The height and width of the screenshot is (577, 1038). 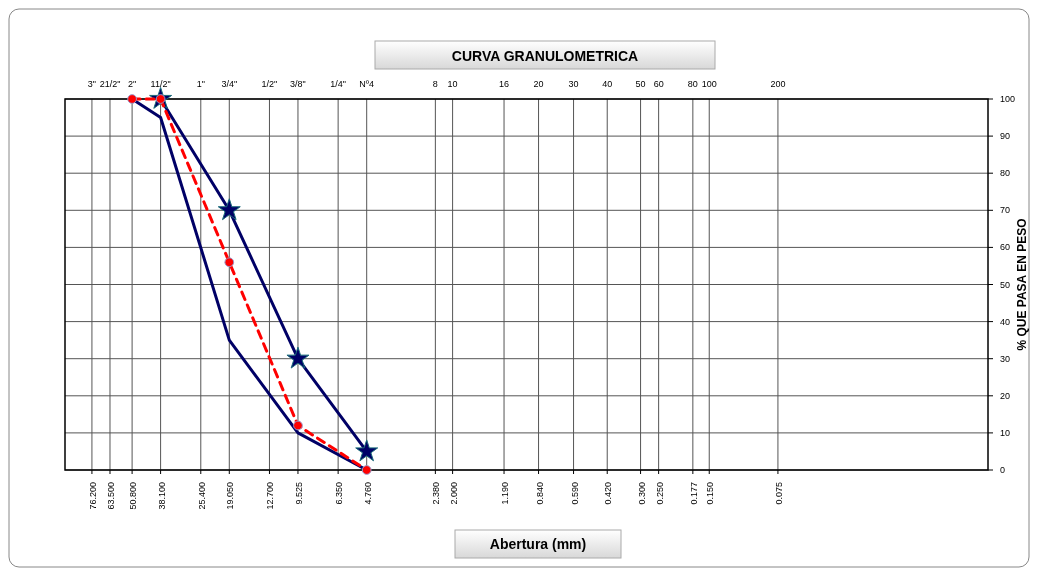 What do you see at coordinates (111, 496) in the screenshot?
I see `x-tick-label: 63.500` at bounding box center [111, 496].